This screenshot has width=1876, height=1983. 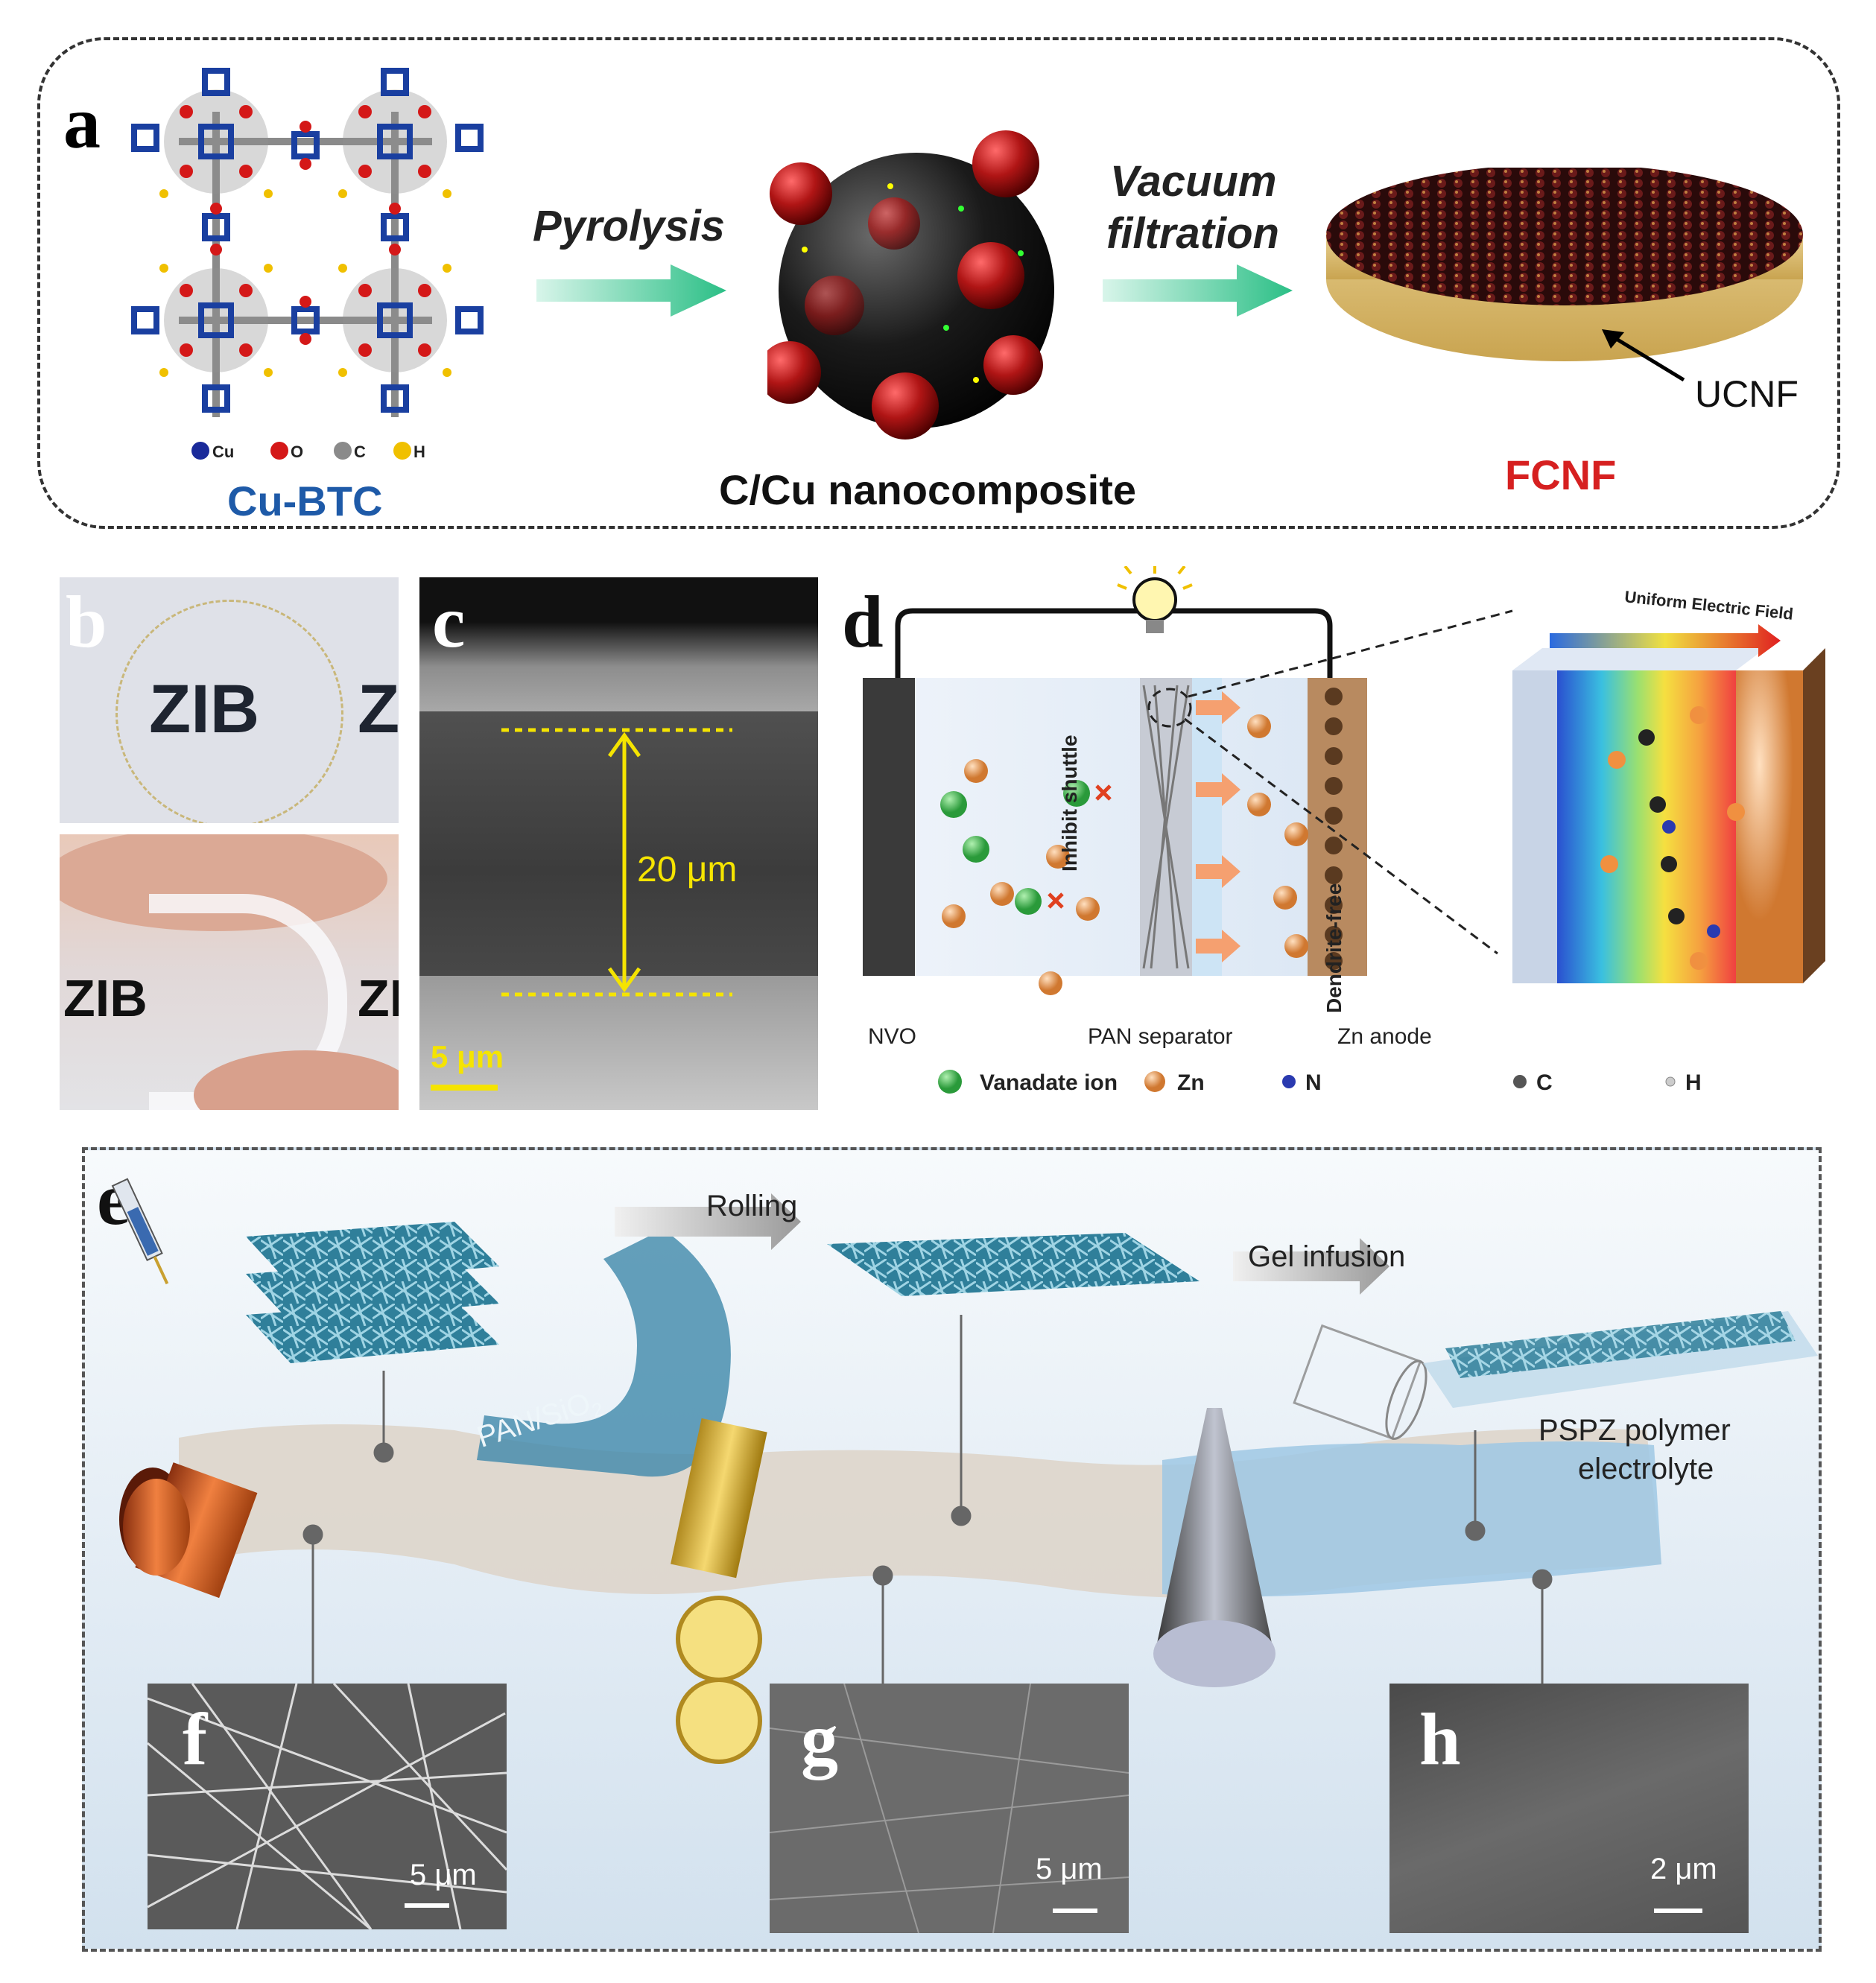 I want to click on pspz-label-line2: electrolyte, so click(x=1646, y=1469).